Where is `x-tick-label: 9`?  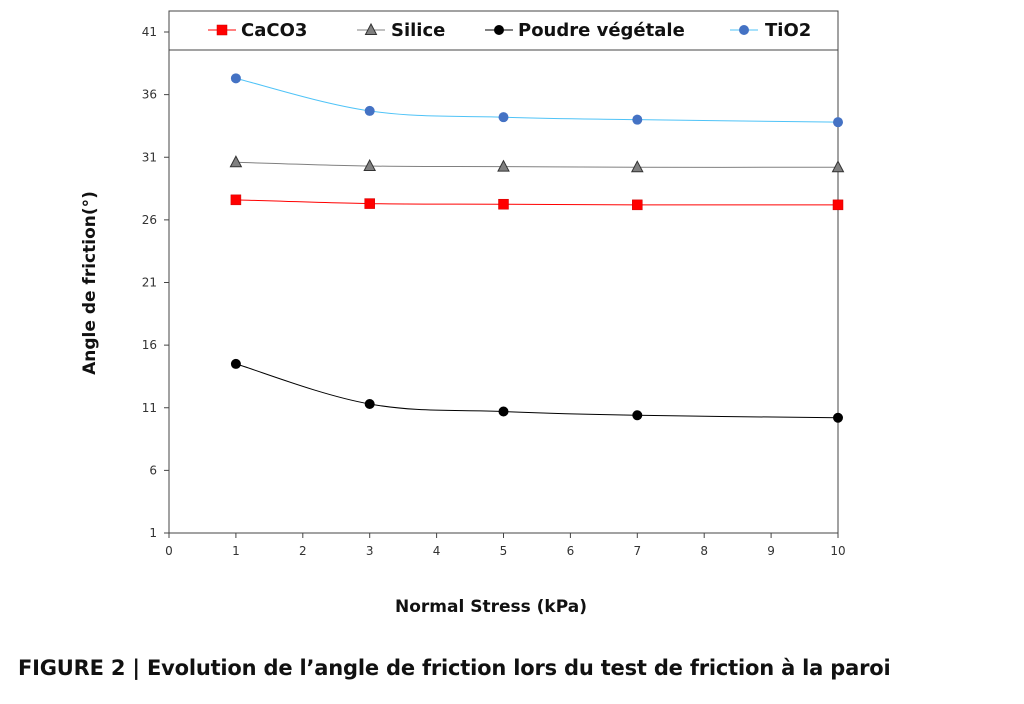 x-tick-label: 9 is located at coordinates (771, 551).